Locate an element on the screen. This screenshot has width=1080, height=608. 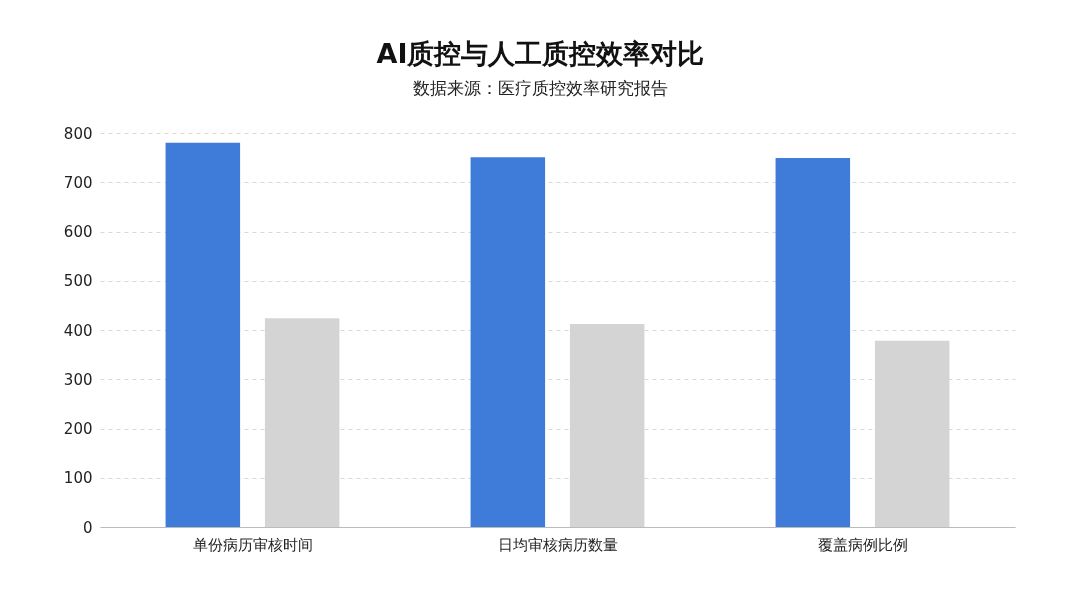
y-tick-label: 500 is located at coordinates (78, 281).